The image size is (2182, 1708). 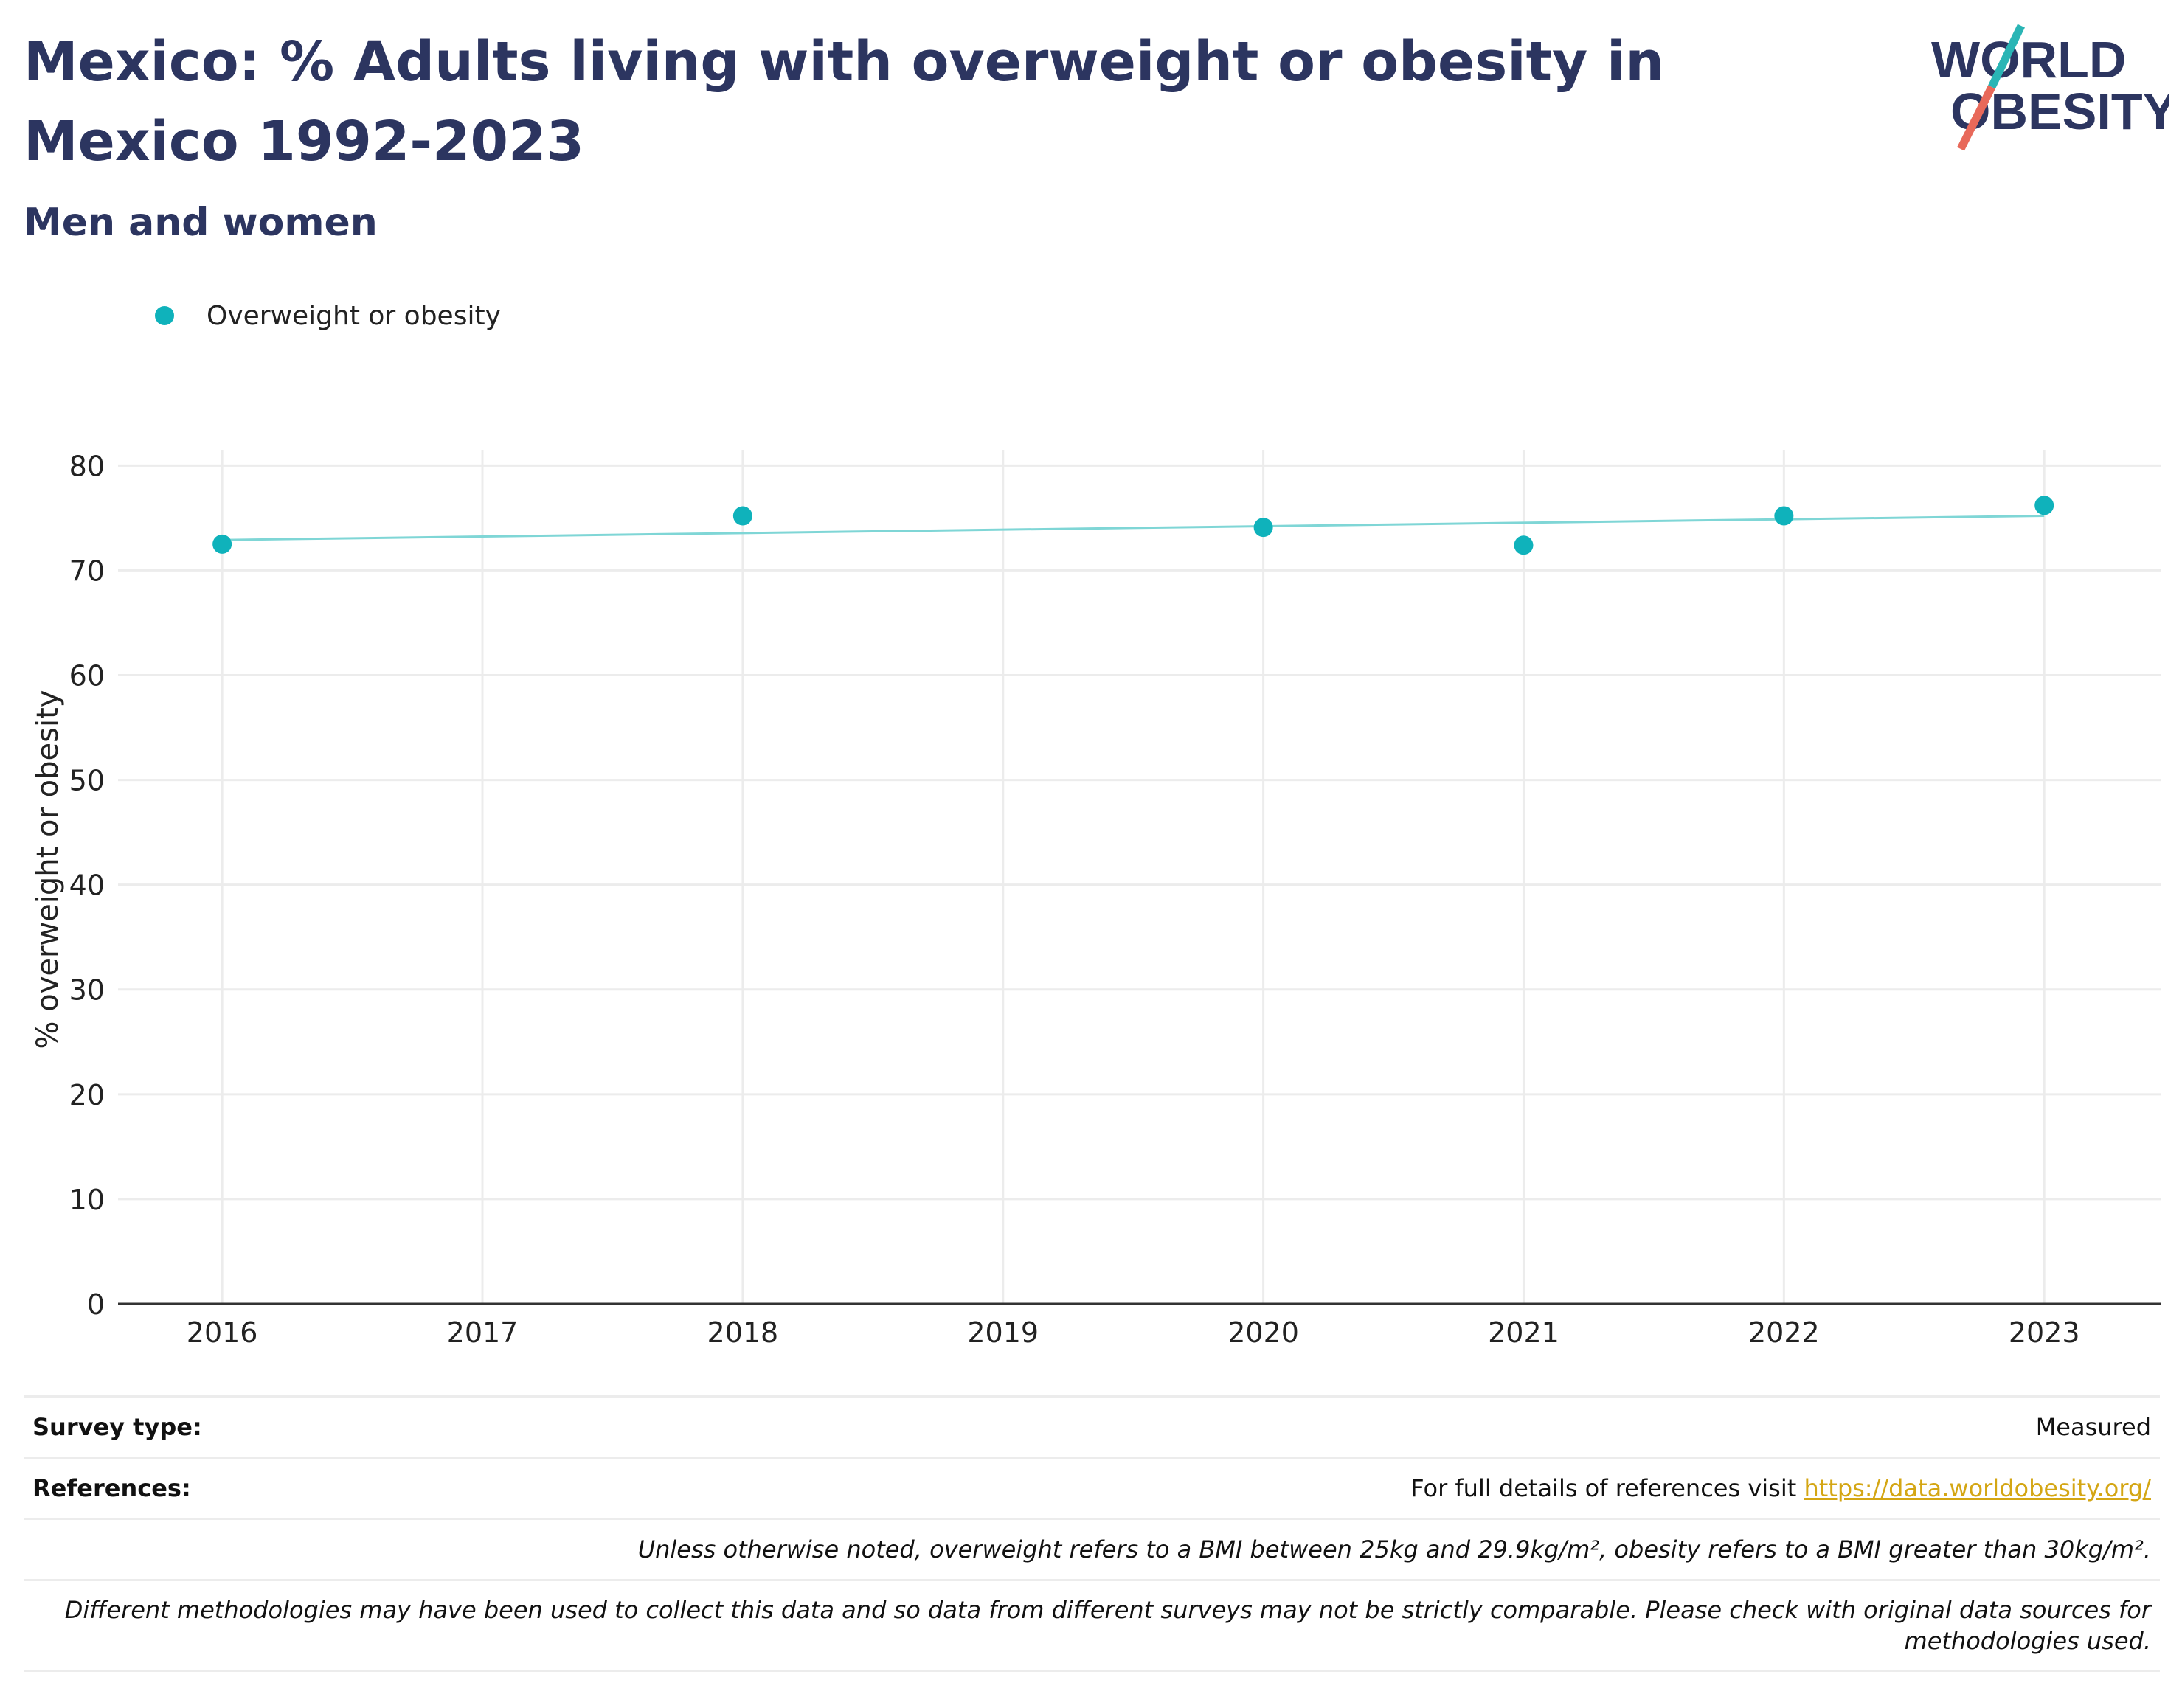 I want to click on world-obesity-logo: WORLD OBESITY, so click(x=2050, y=87).